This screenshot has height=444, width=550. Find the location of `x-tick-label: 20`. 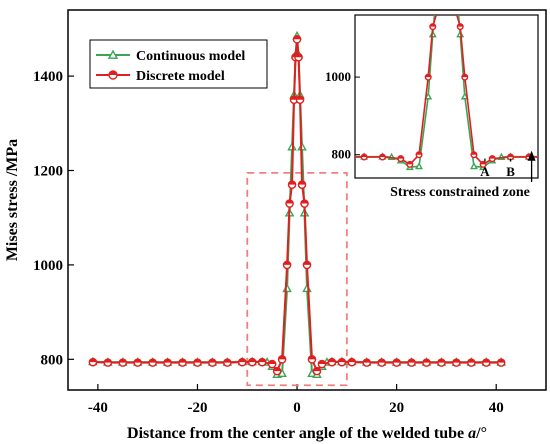

x-tick-label: 20 is located at coordinates (396, 408).